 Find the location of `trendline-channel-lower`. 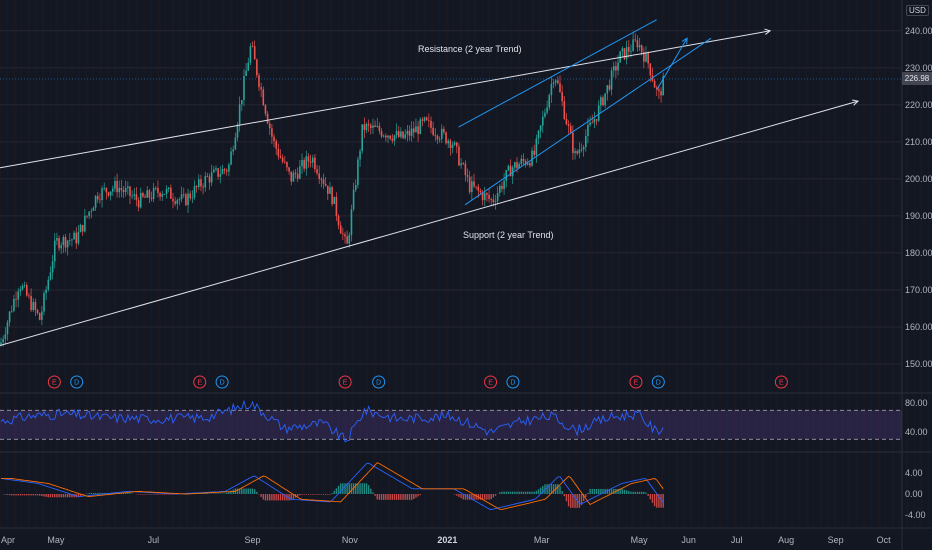

trendline-channel-lower is located at coordinates (588, 121).